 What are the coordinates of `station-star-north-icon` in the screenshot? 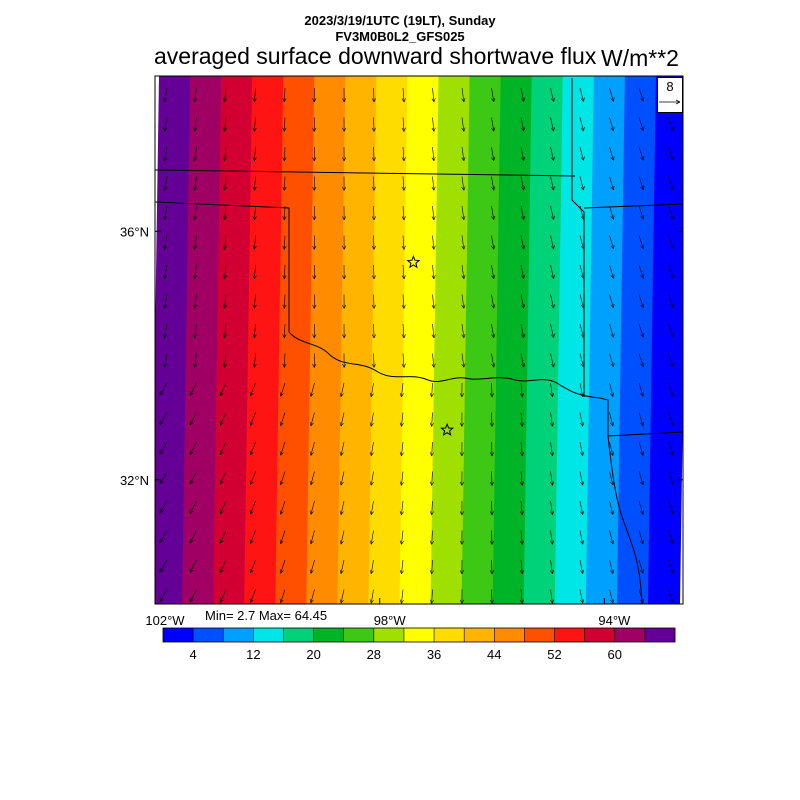 It's located at (413, 262).